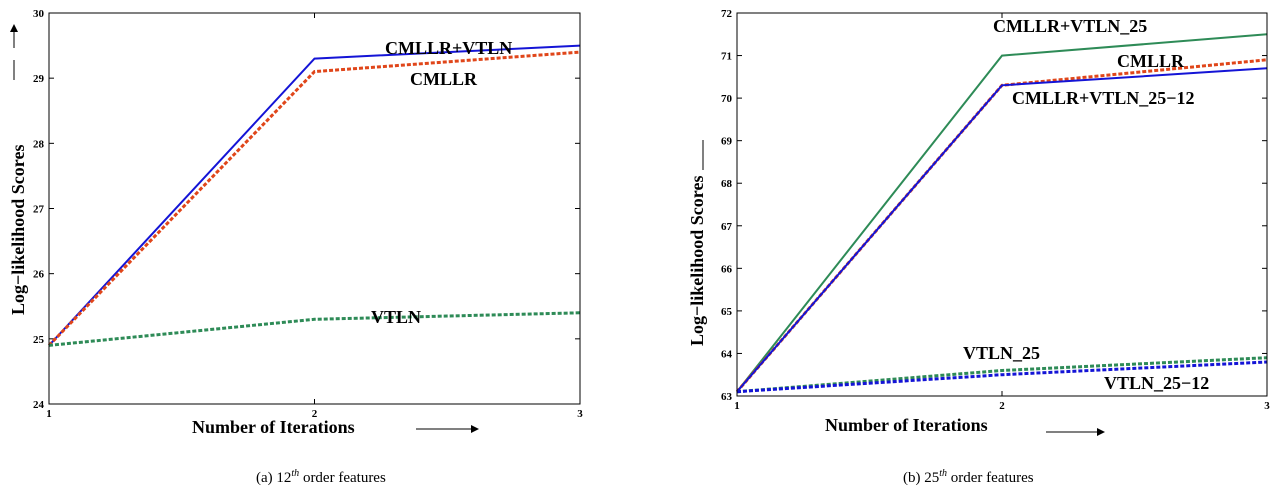 This screenshot has width=1279, height=488. What do you see at coordinates (727, 397) in the screenshot?
I see `y-tick-label: 63` at bounding box center [727, 397].